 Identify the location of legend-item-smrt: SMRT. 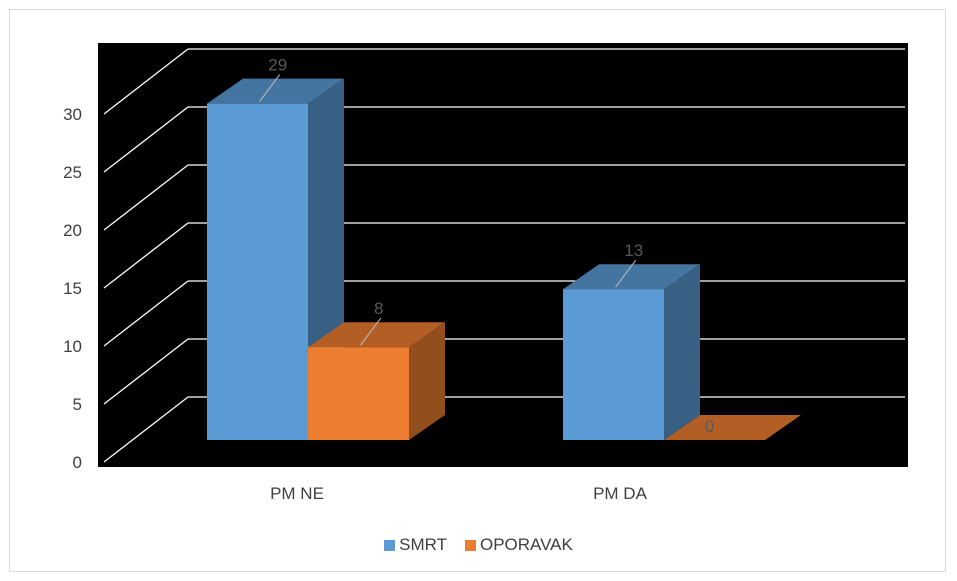
(415, 545).